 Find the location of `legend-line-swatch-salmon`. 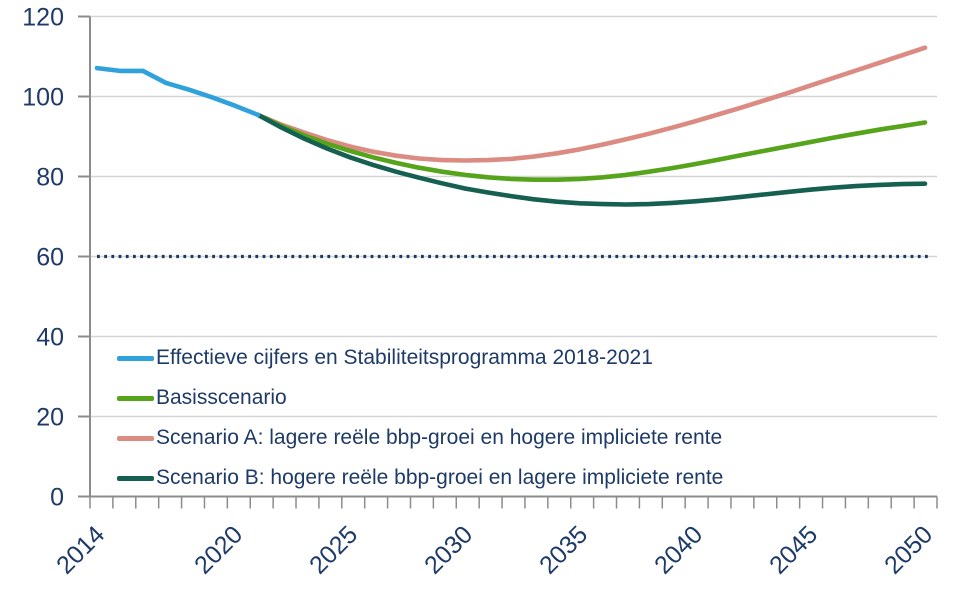

legend-line-swatch-salmon is located at coordinates (135, 438).